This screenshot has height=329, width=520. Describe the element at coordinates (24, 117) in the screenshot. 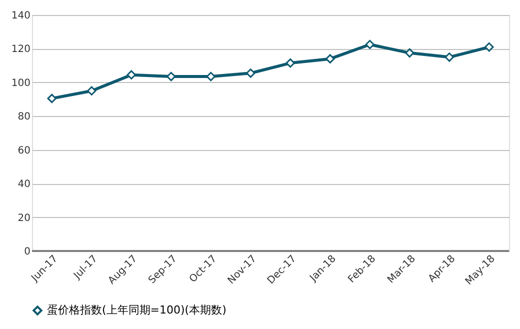

I see `y-tick-label: 80` at that location.